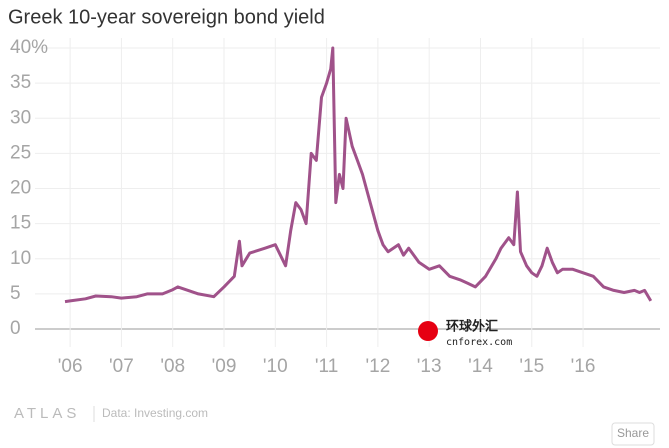  Describe the element at coordinates (479, 342) in the screenshot. I see `watermark-site: cnforex.com` at that location.